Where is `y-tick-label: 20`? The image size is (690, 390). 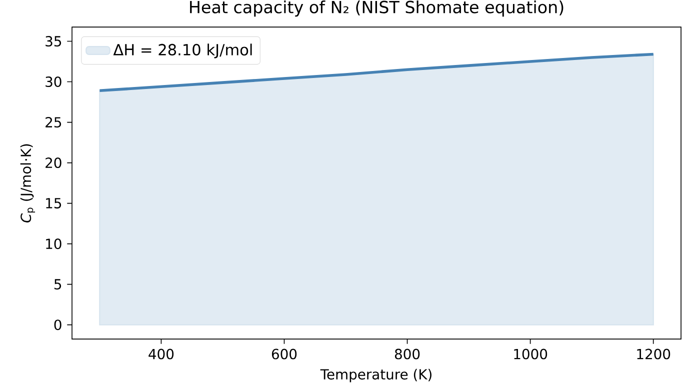 y-tick-label: 20 is located at coordinates (54, 163).